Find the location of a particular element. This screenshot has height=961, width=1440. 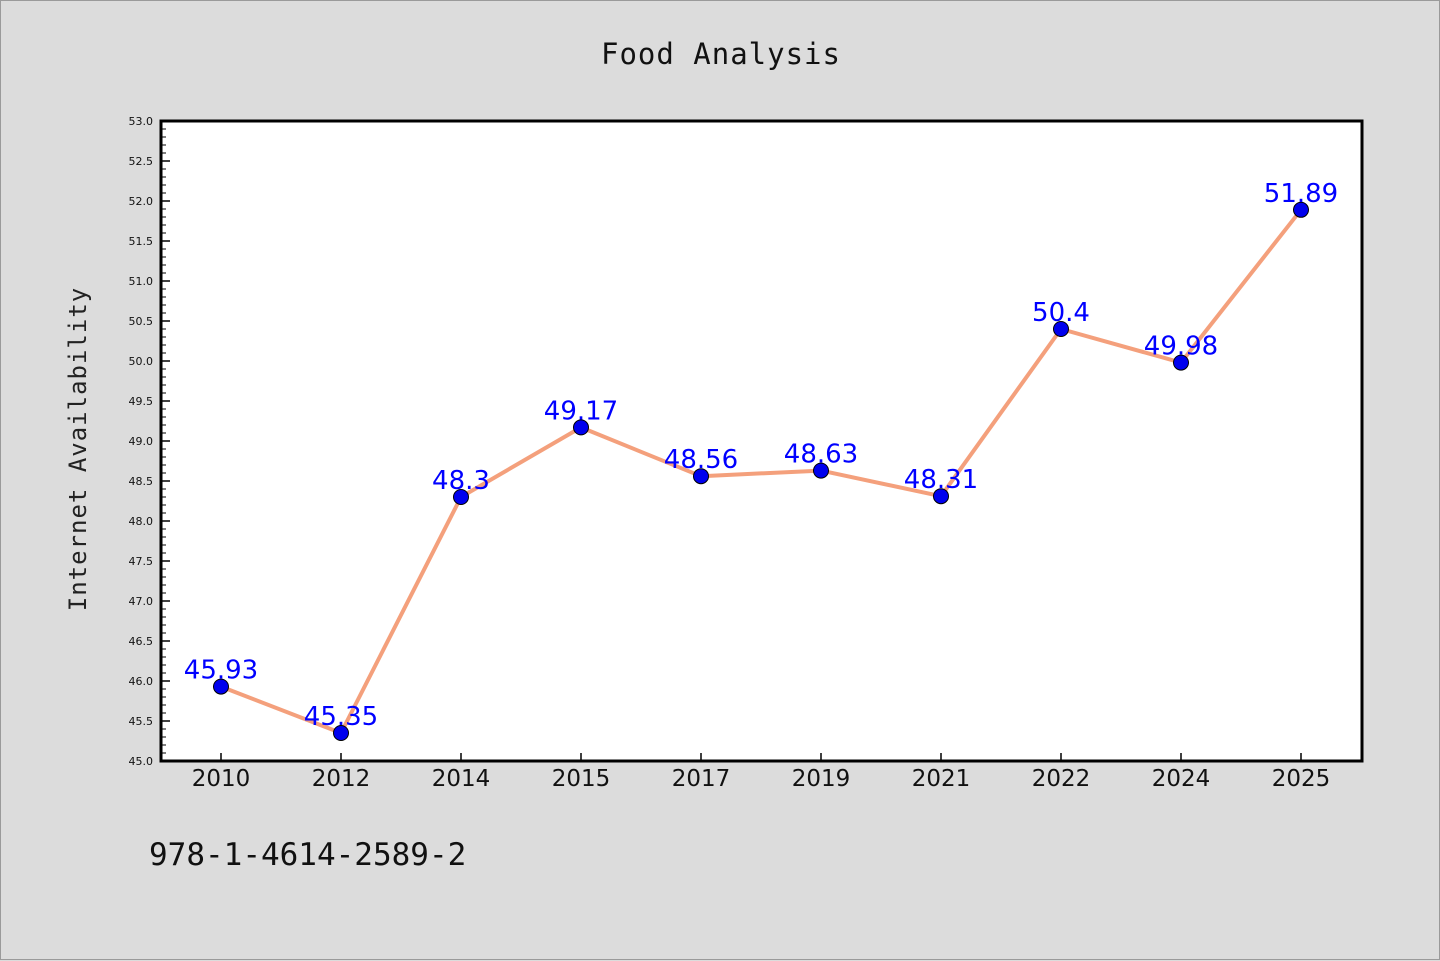

data-point-label: 49.17 is located at coordinates (581, 411).